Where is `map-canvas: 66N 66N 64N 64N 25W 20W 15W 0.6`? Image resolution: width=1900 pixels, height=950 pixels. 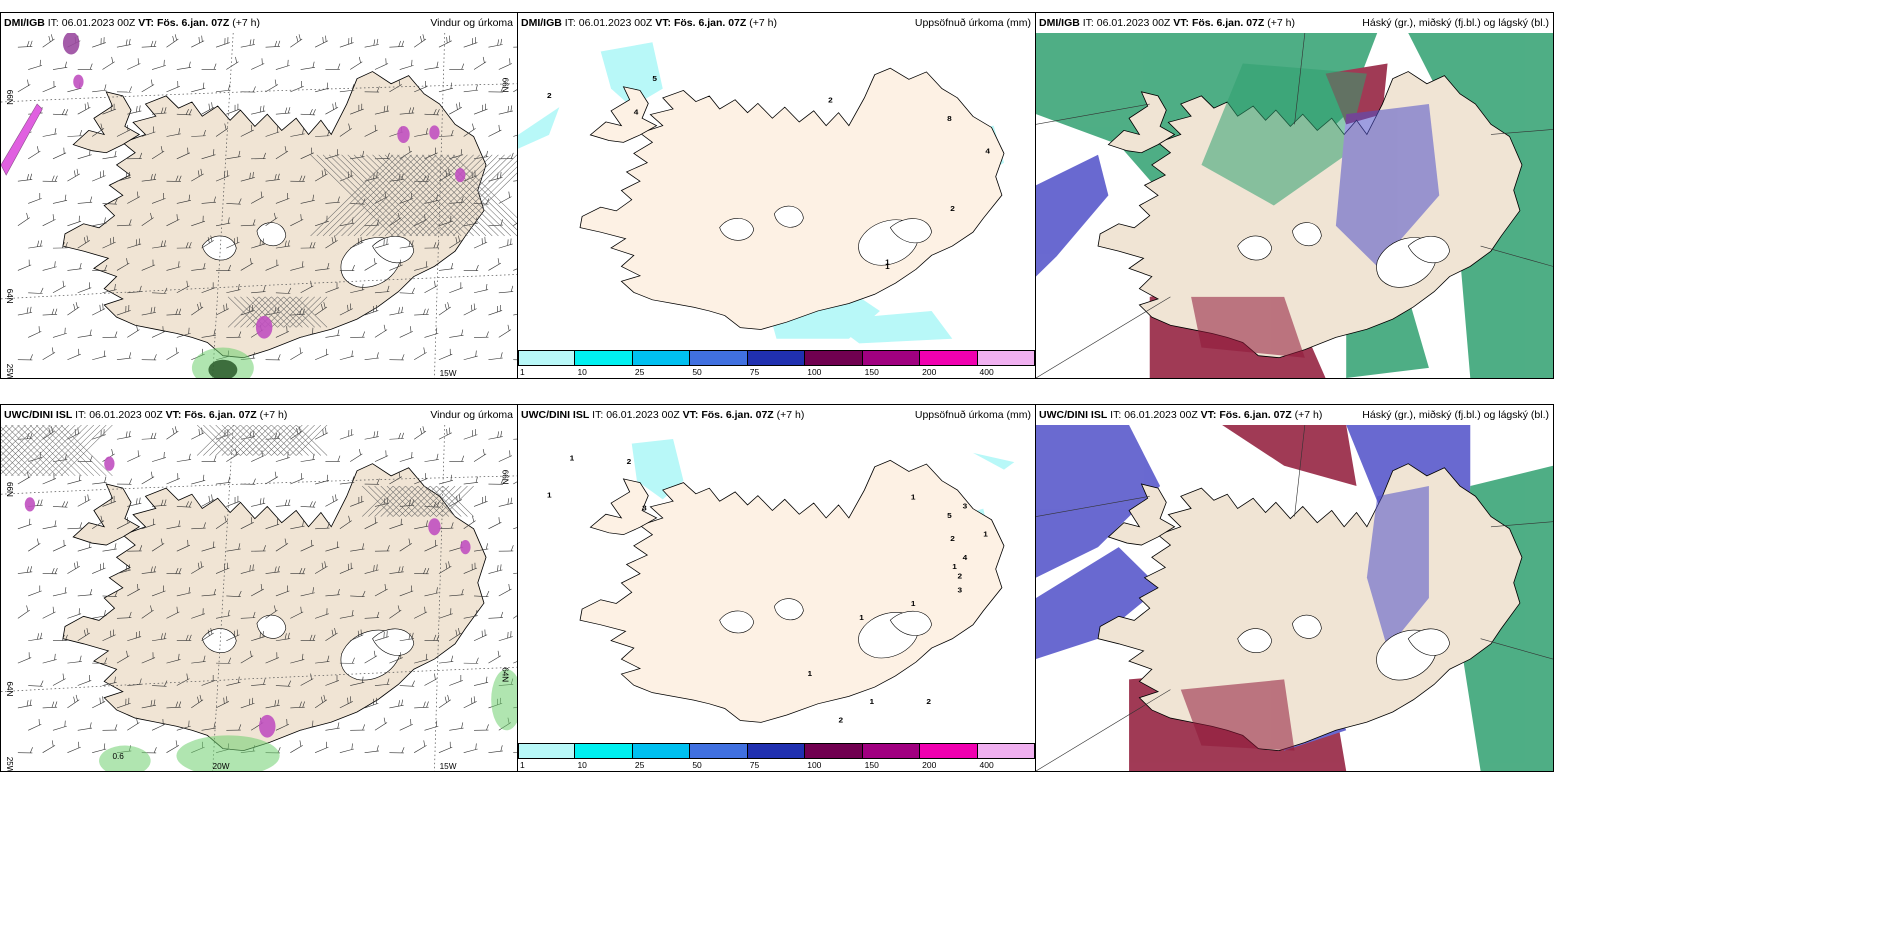 map-canvas: 66N 66N 64N 64N 25W 20W 15W 0.6 is located at coordinates (259, 598).